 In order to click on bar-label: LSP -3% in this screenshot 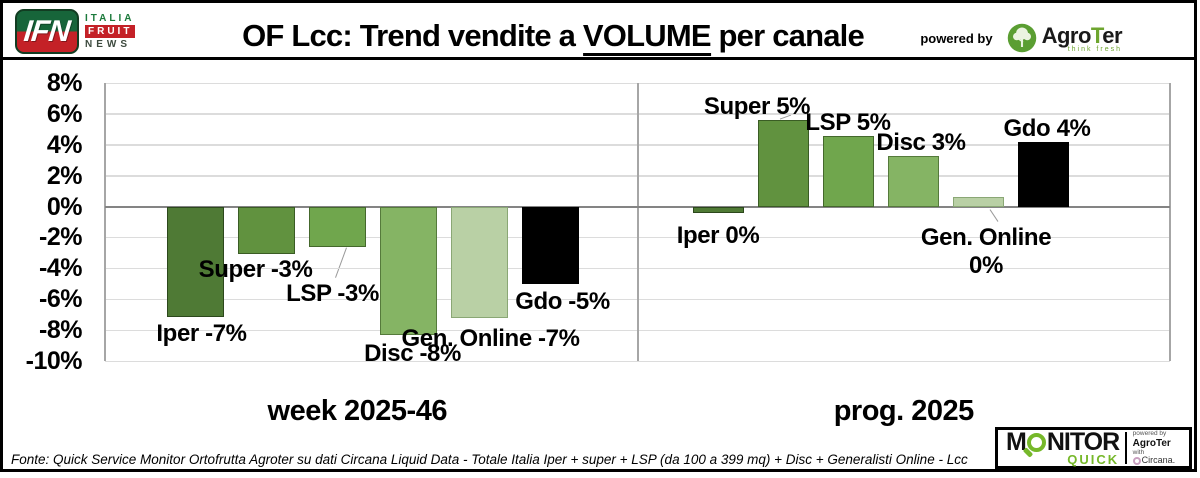, I will do `click(332, 293)`.